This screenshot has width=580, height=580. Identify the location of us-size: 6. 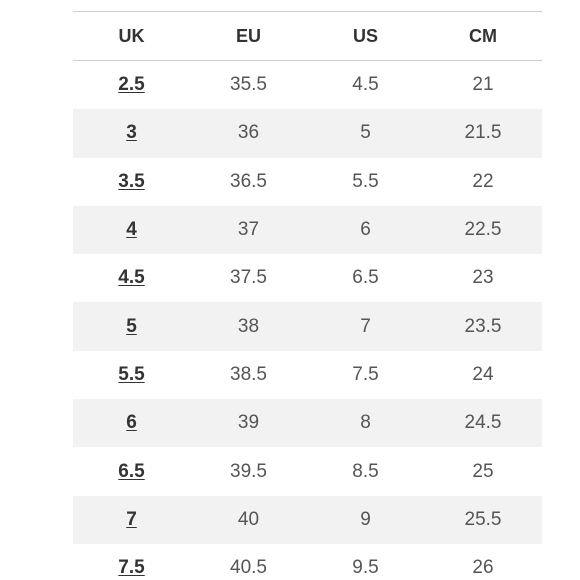
(365, 230).